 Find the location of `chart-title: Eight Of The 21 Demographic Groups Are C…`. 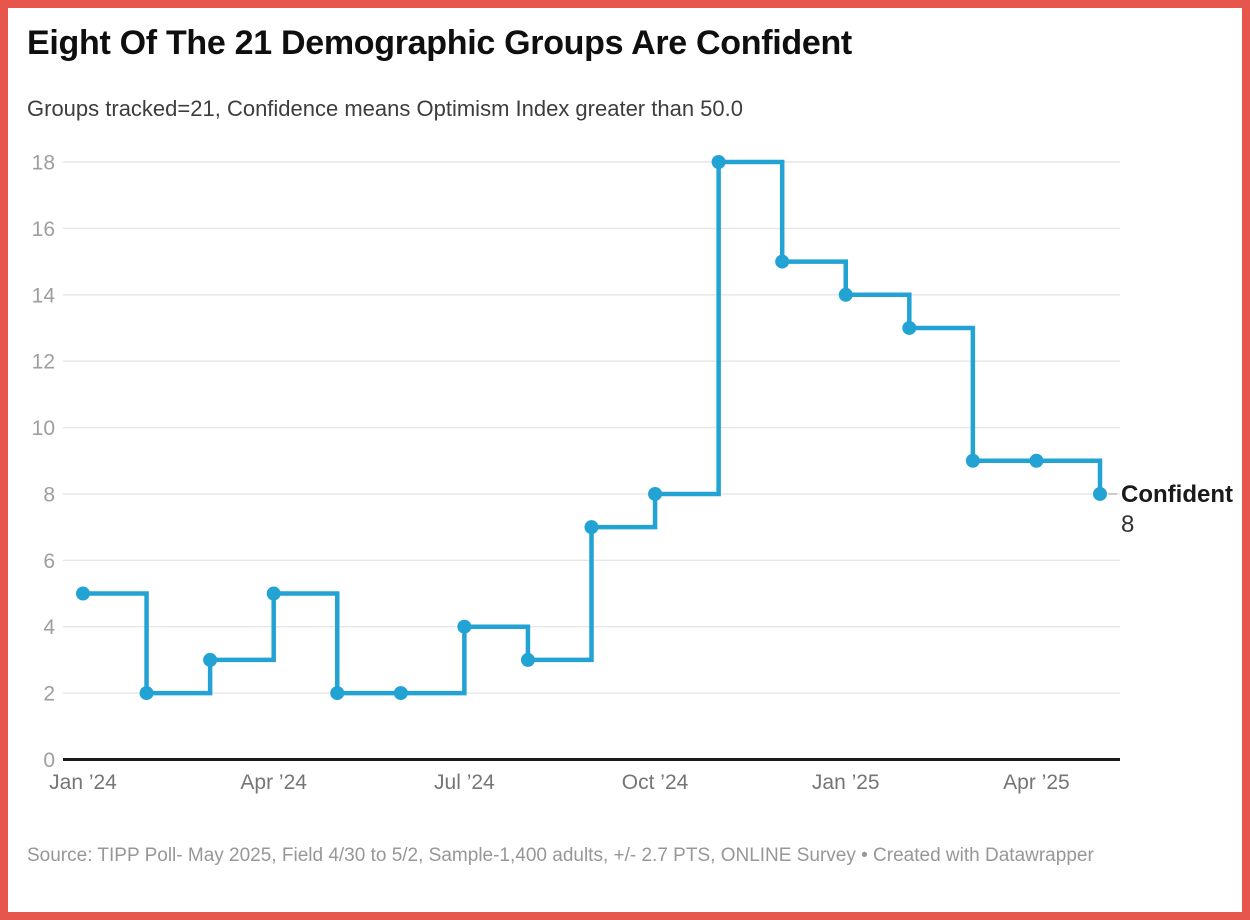

chart-title: Eight Of The 21 Demographic Groups Are C… is located at coordinates (439, 43).